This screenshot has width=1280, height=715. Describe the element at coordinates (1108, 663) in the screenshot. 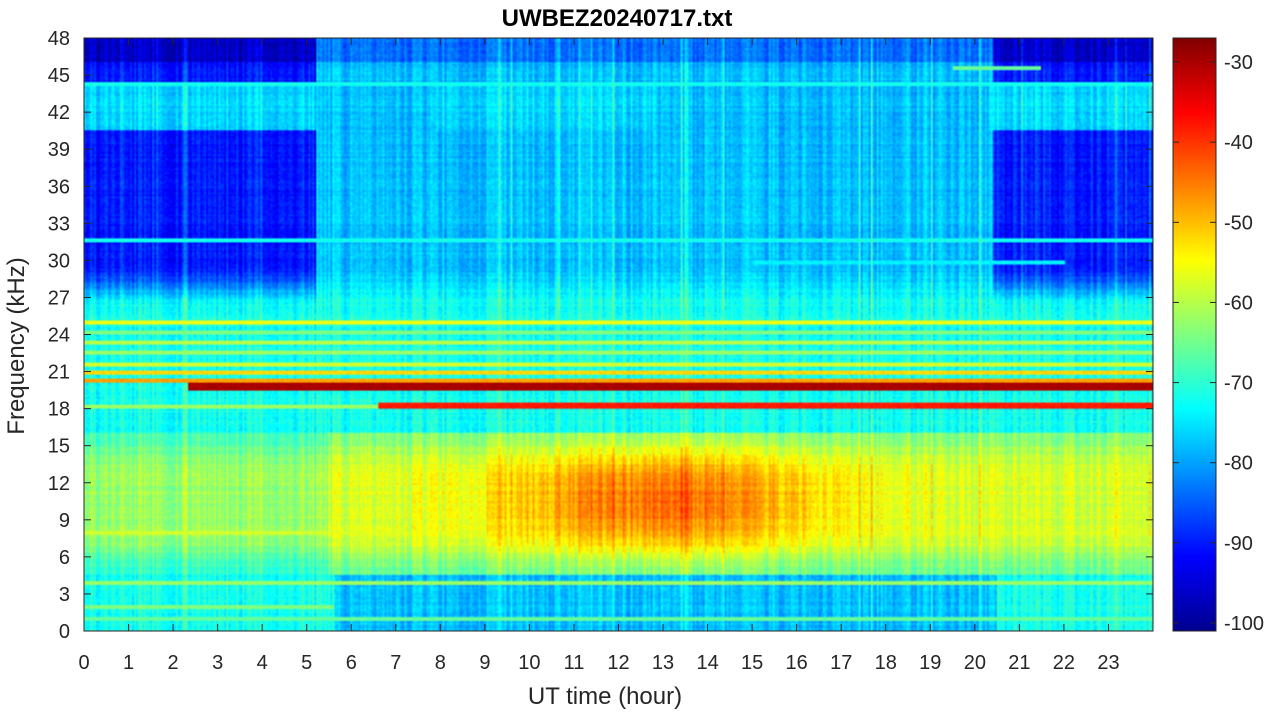

I see `x-tick-label: 23` at that location.